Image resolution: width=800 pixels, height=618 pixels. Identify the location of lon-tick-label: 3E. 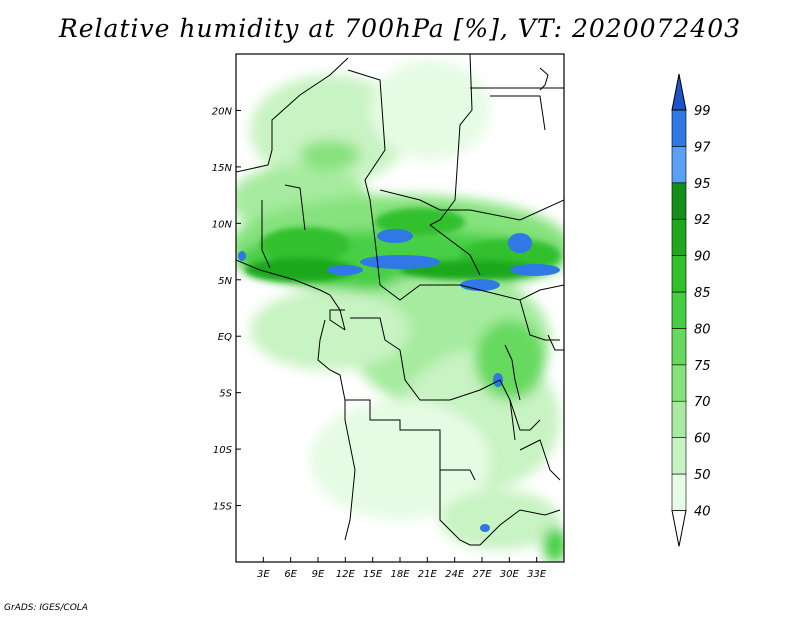
(263, 574).